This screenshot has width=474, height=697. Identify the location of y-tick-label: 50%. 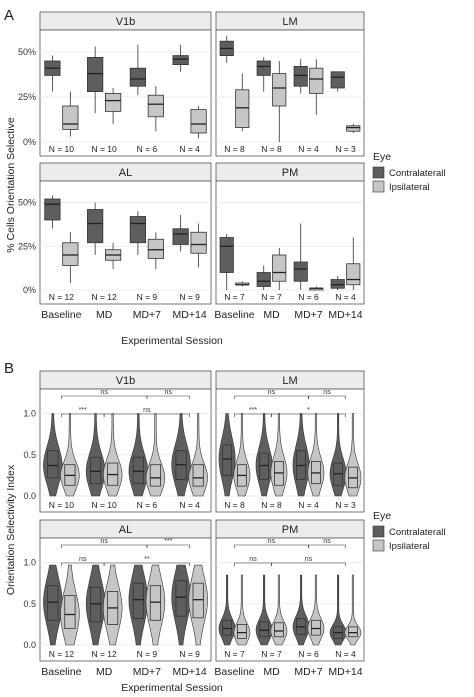
(27, 203).